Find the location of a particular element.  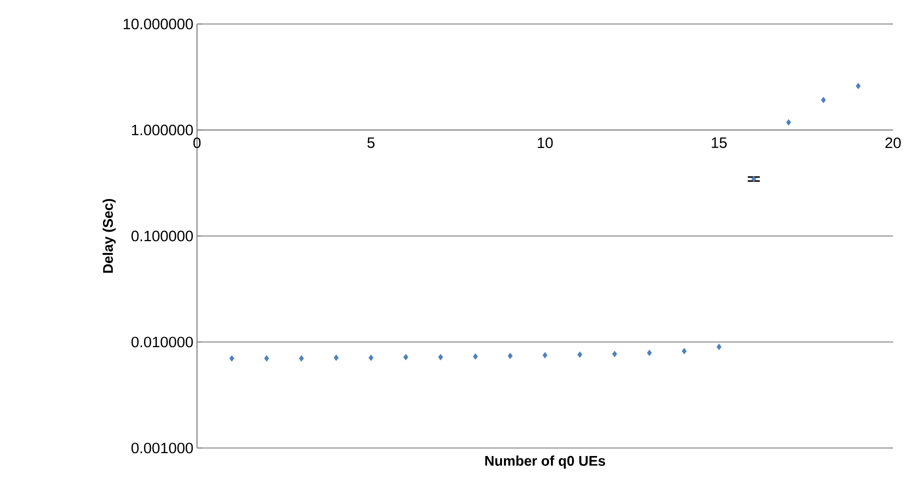

x-tick-label: 20 is located at coordinates (893, 143).